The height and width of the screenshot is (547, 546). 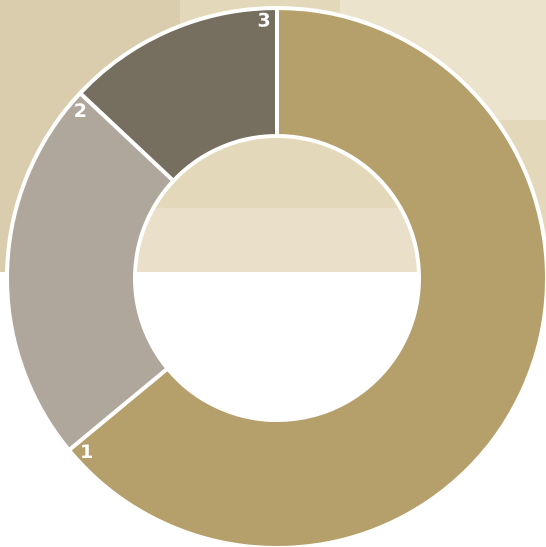 What do you see at coordinates (277, 240) in the screenshot?
I see `hole-photo-light` at bounding box center [277, 240].